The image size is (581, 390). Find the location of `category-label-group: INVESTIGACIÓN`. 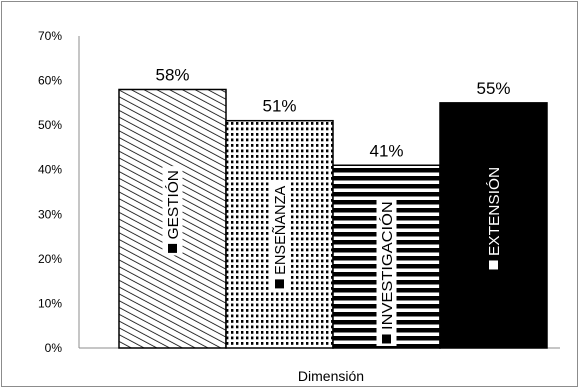

category-label-group: INVESTIGACIÓN is located at coordinates (386, 271).